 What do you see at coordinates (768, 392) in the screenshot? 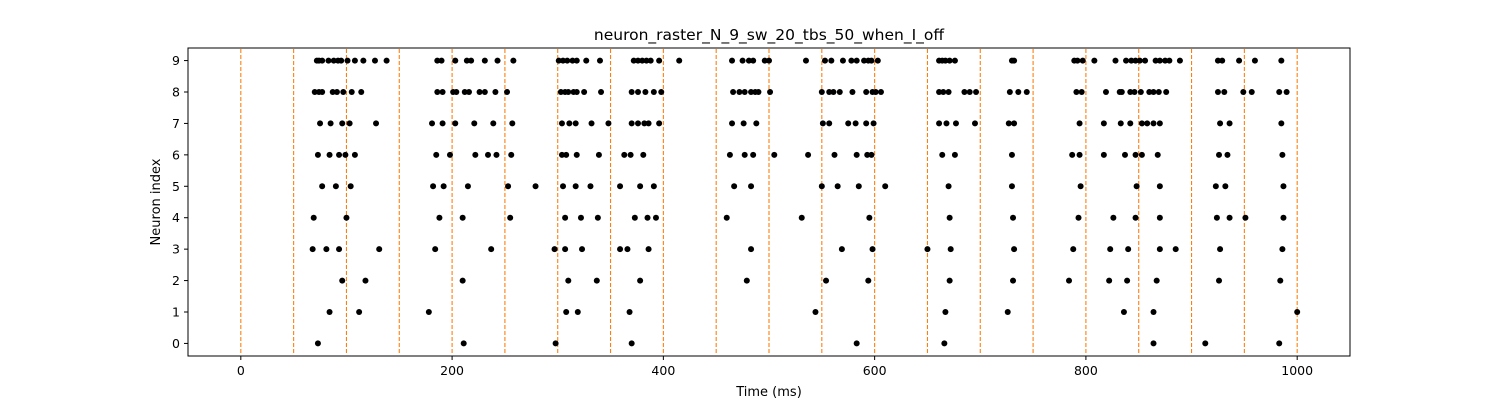
I see `x-axis-label: Time (ms)` at bounding box center [768, 392].